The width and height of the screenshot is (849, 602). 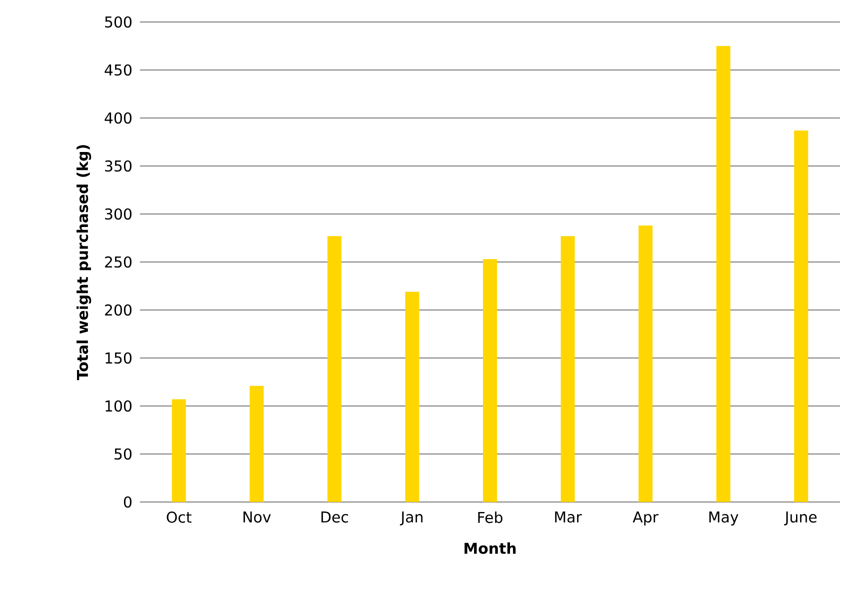 What do you see at coordinates (119, 358) in the screenshot?
I see `y-tick-label: 150` at bounding box center [119, 358].